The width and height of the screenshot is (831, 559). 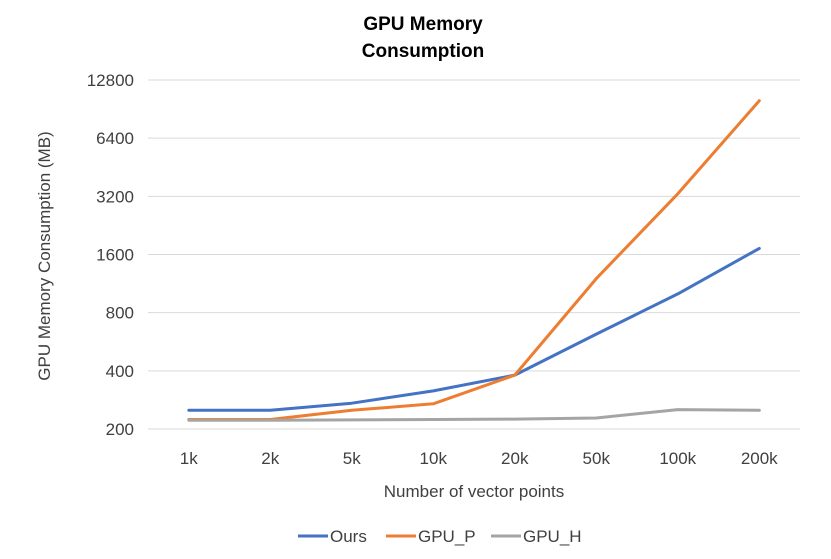 What do you see at coordinates (44, 255) in the screenshot?
I see `y-axis-title: GPU Memory Consumption (MB)` at bounding box center [44, 255].